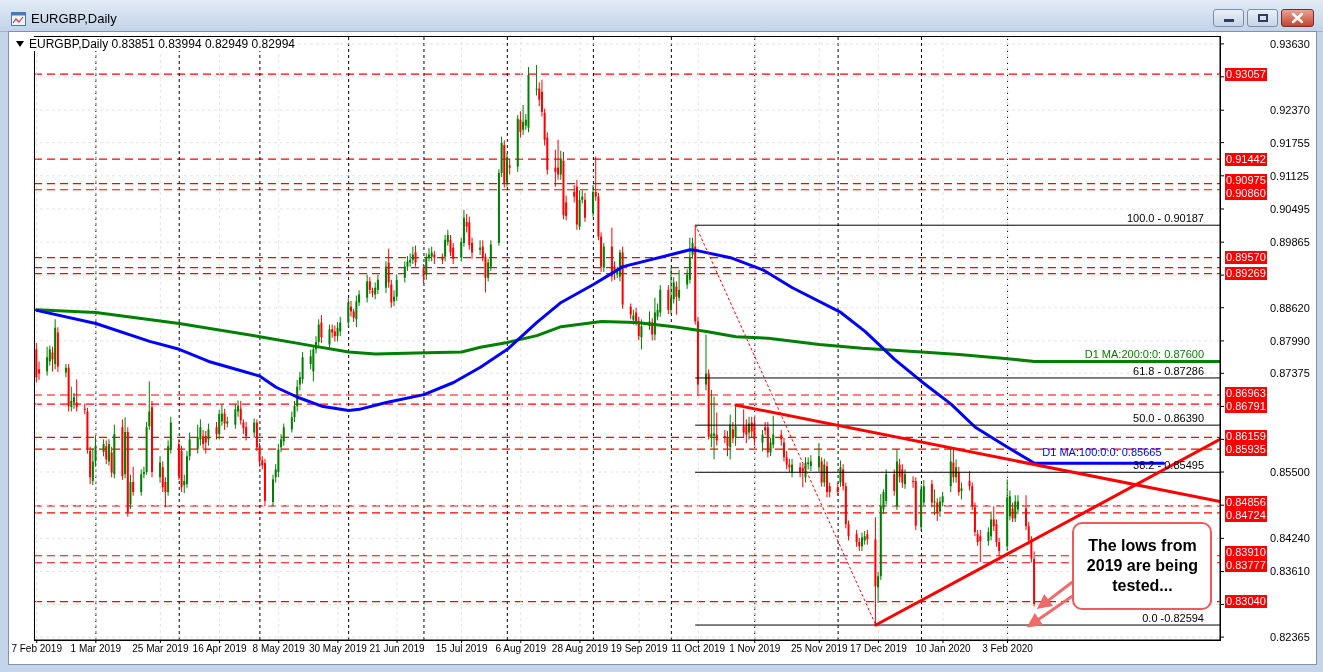 The image size is (1323, 672). What do you see at coordinates (1008, 649) in the screenshot?
I see `x-tick-label: 3 Feb 2020` at bounding box center [1008, 649].